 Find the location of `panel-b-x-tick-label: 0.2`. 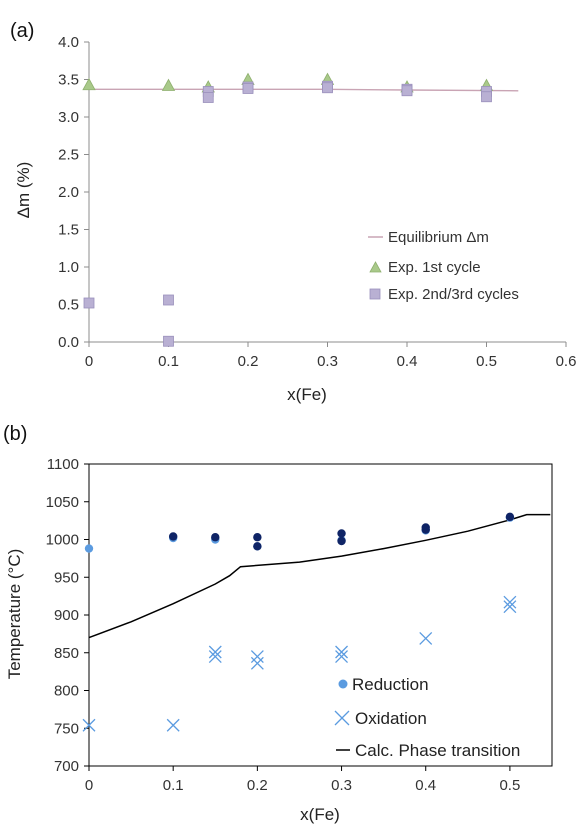

panel-b-x-tick-label: 0.2 is located at coordinates (257, 785).